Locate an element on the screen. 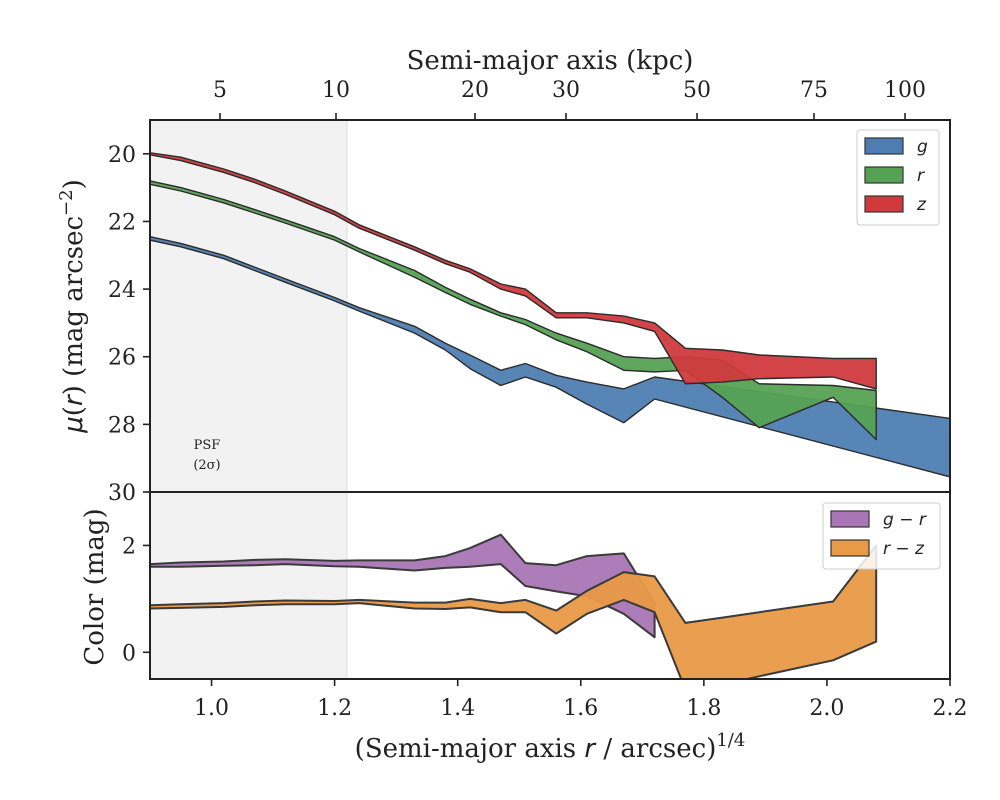 The image size is (1000, 800). top-panel-ylabel: μ(r) (mag arcsec−2) is located at coordinates (72, 306).